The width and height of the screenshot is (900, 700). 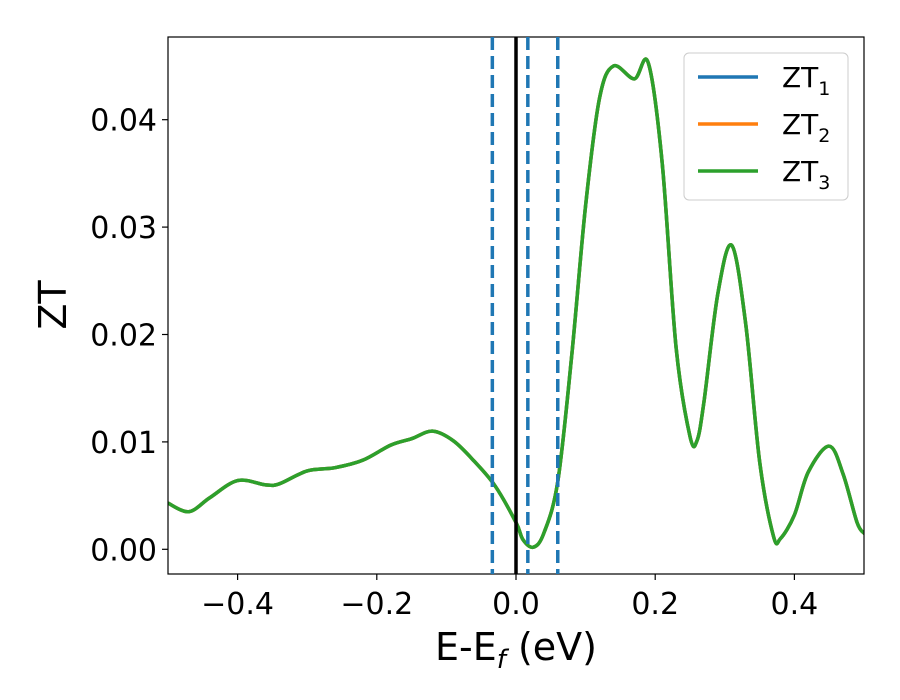 I want to click on reference-lines, so click(x=525, y=305).